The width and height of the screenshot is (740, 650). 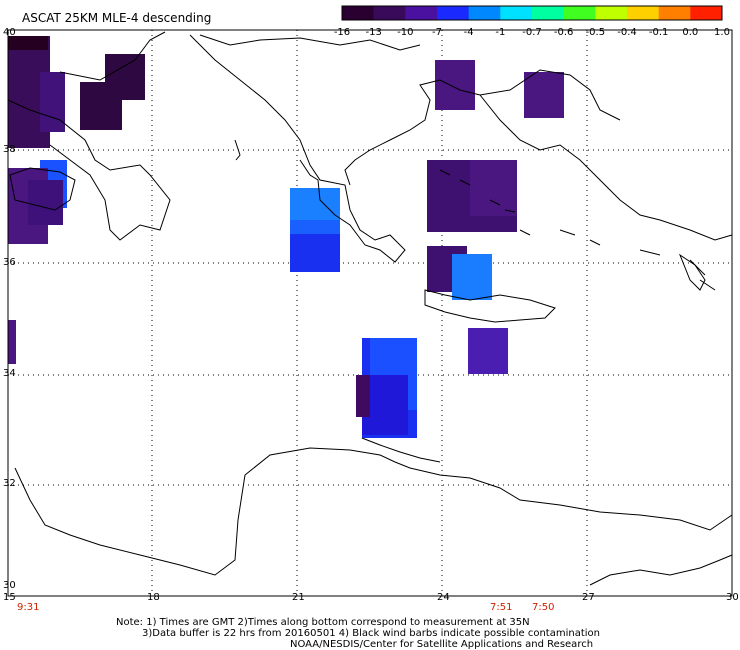 I want to click on lat-label-32: 32, so click(x=9, y=483).